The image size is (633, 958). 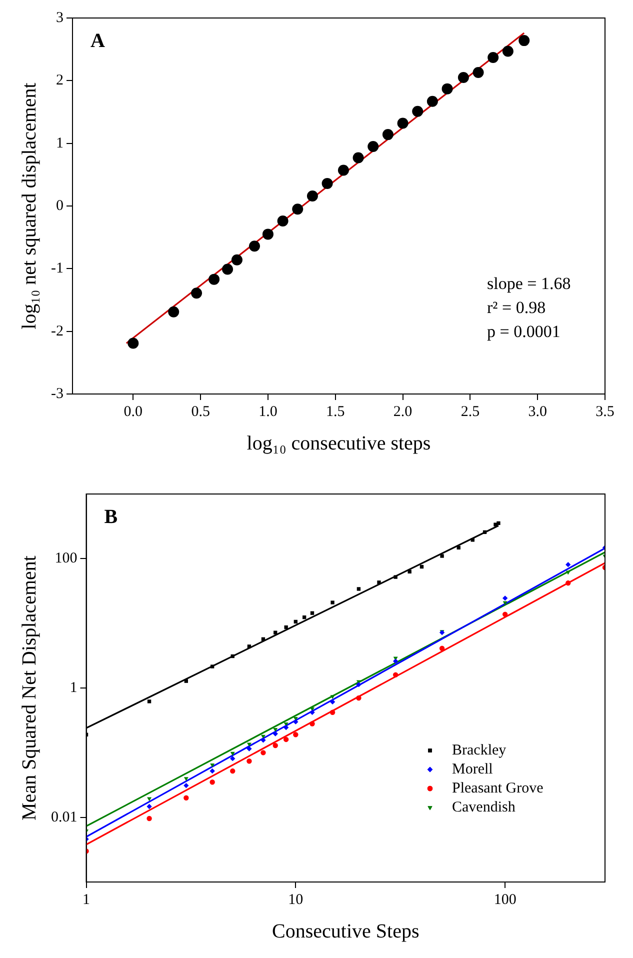 What do you see at coordinates (57, 268) in the screenshot?
I see `y-tick-label: -1` at bounding box center [57, 268].